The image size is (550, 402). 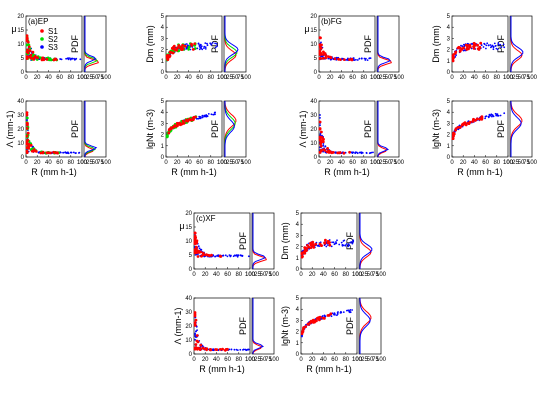 I want to click on x-tick-label: 60, so click(x=199, y=78).